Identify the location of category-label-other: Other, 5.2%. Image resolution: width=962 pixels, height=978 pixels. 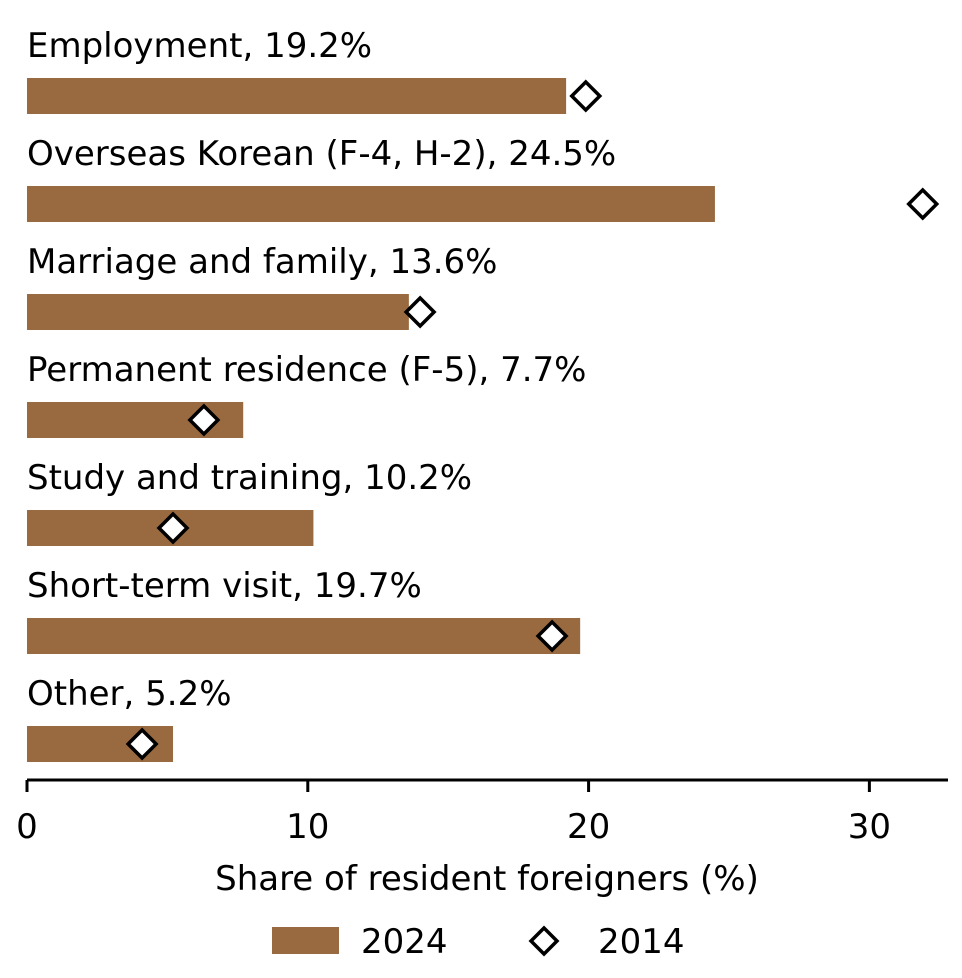
(129, 694).